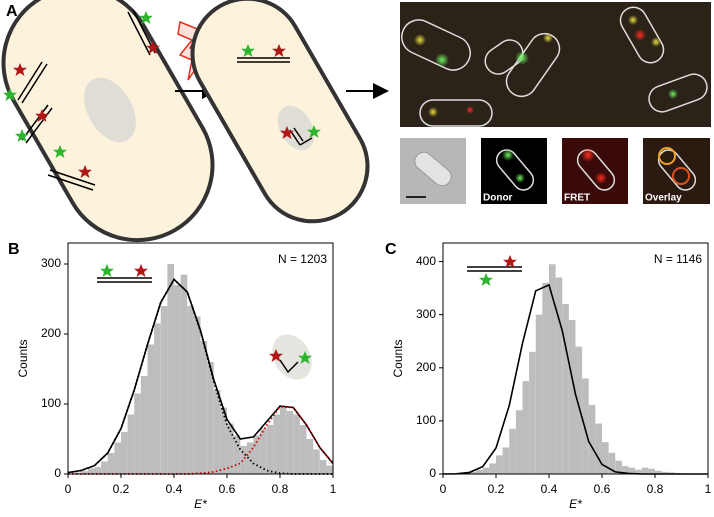 The image size is (714, 517). What do you see at coordinates (549, 489) in the screenshot?
I see `x-tick-label: 0.4` at bounding box center [549, 489].